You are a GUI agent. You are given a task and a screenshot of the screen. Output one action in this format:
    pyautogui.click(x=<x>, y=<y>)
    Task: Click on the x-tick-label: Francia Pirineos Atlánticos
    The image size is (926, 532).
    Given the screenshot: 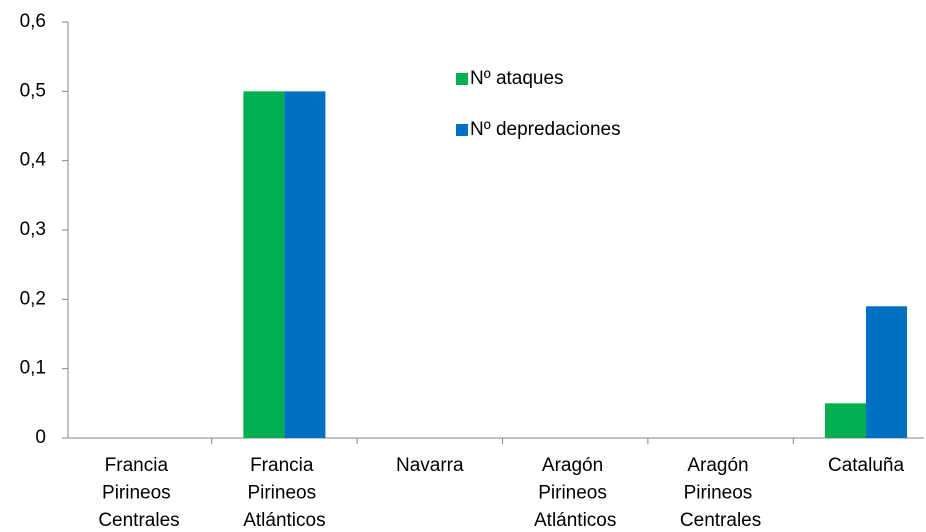 What is the action you would take?
    pyautogui.click(x=284, y=493)
    